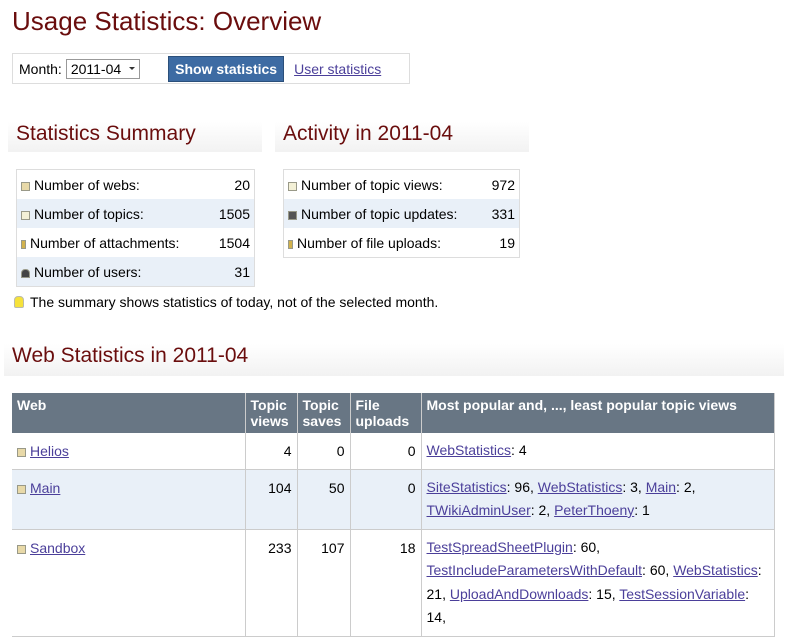 This screenshot has height=637, width=793. Describe the element at coordinates (103, 68) in the screenshot. I see `month-select: 2011-04` at that location.